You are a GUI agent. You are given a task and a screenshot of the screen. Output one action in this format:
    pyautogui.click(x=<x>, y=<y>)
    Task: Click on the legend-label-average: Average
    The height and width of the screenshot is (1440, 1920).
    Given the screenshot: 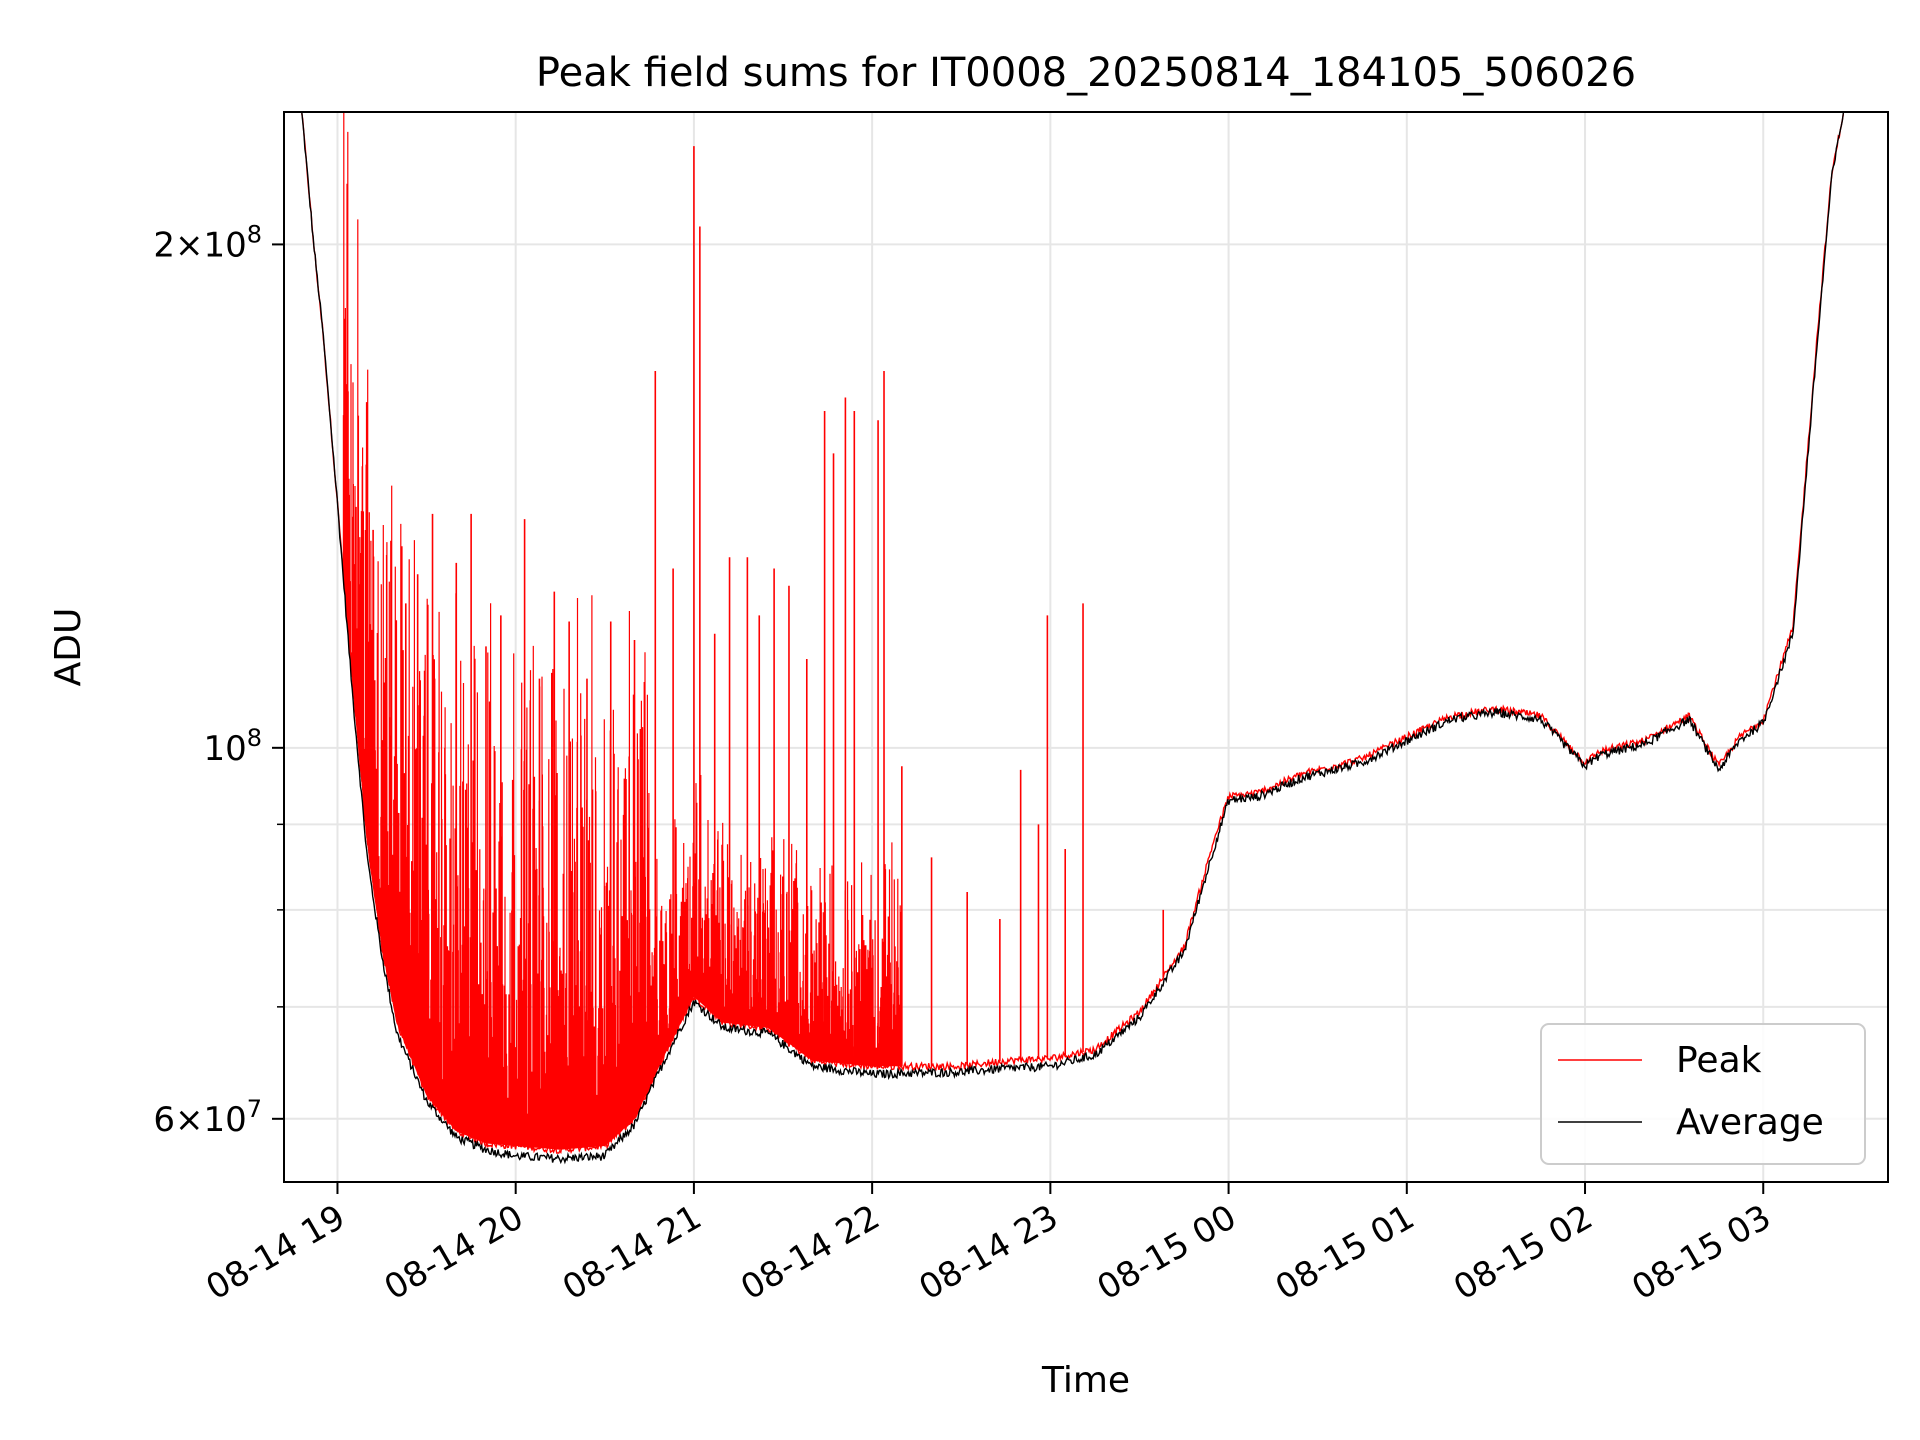 What is the action you would take?
    pyautogui.click(x=1750, y=1122)
    